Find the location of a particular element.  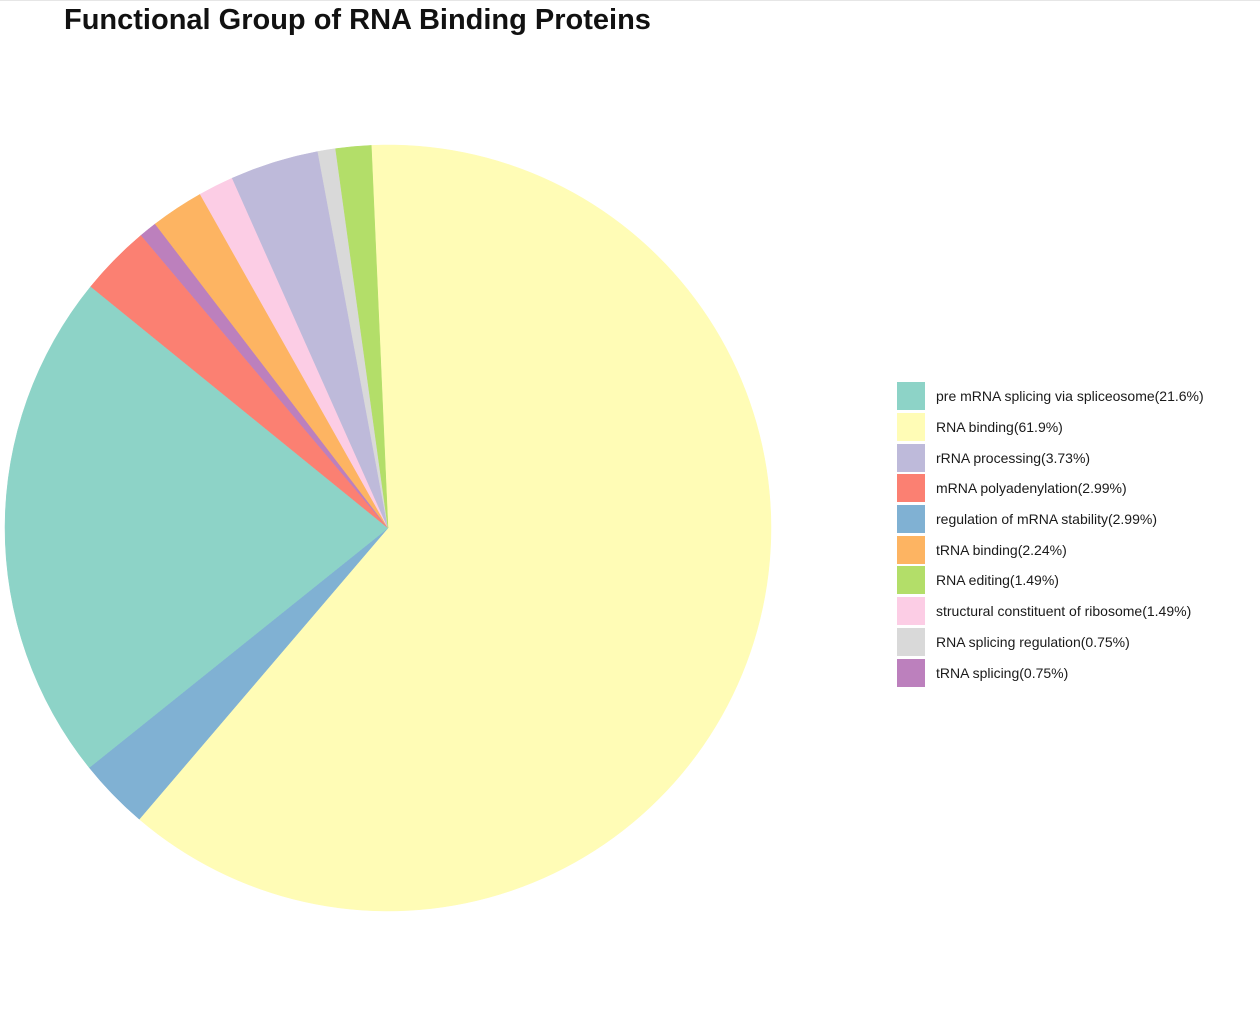

legend-item: pre mRNA splicing via spliceosome(21.6%) is located at coordinates (1072, 396).